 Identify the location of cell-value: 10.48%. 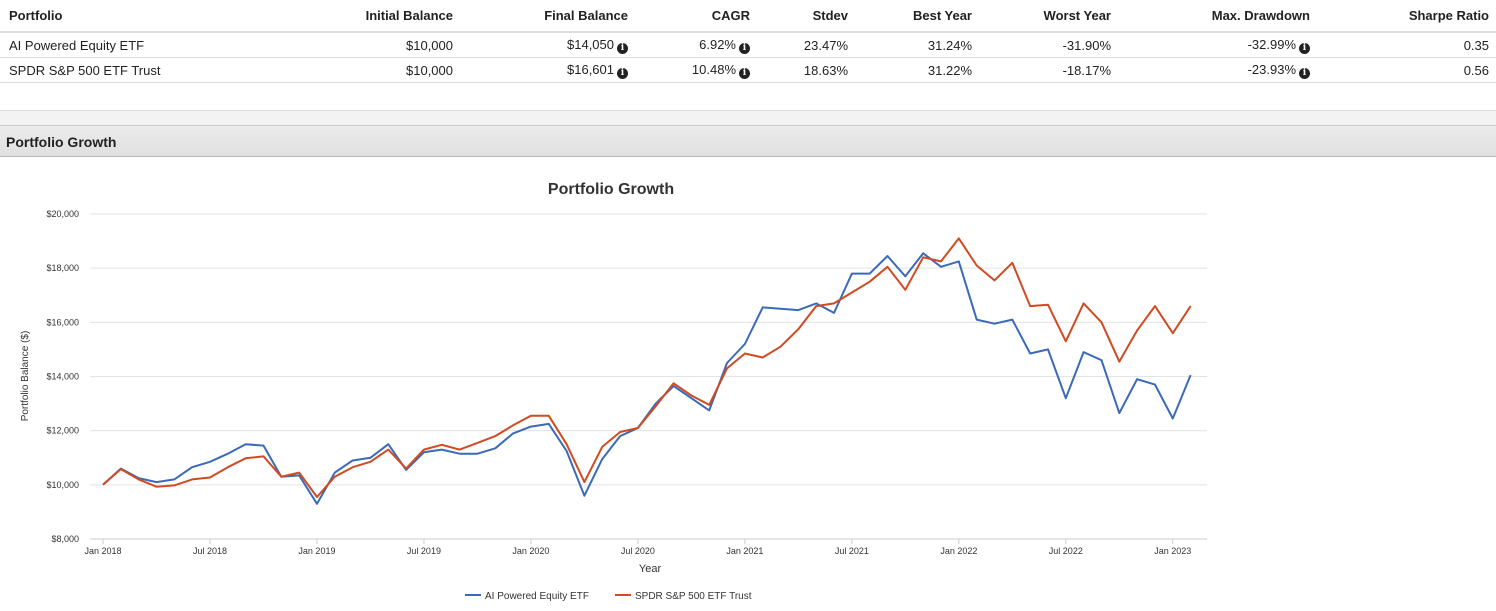
(713, 69).